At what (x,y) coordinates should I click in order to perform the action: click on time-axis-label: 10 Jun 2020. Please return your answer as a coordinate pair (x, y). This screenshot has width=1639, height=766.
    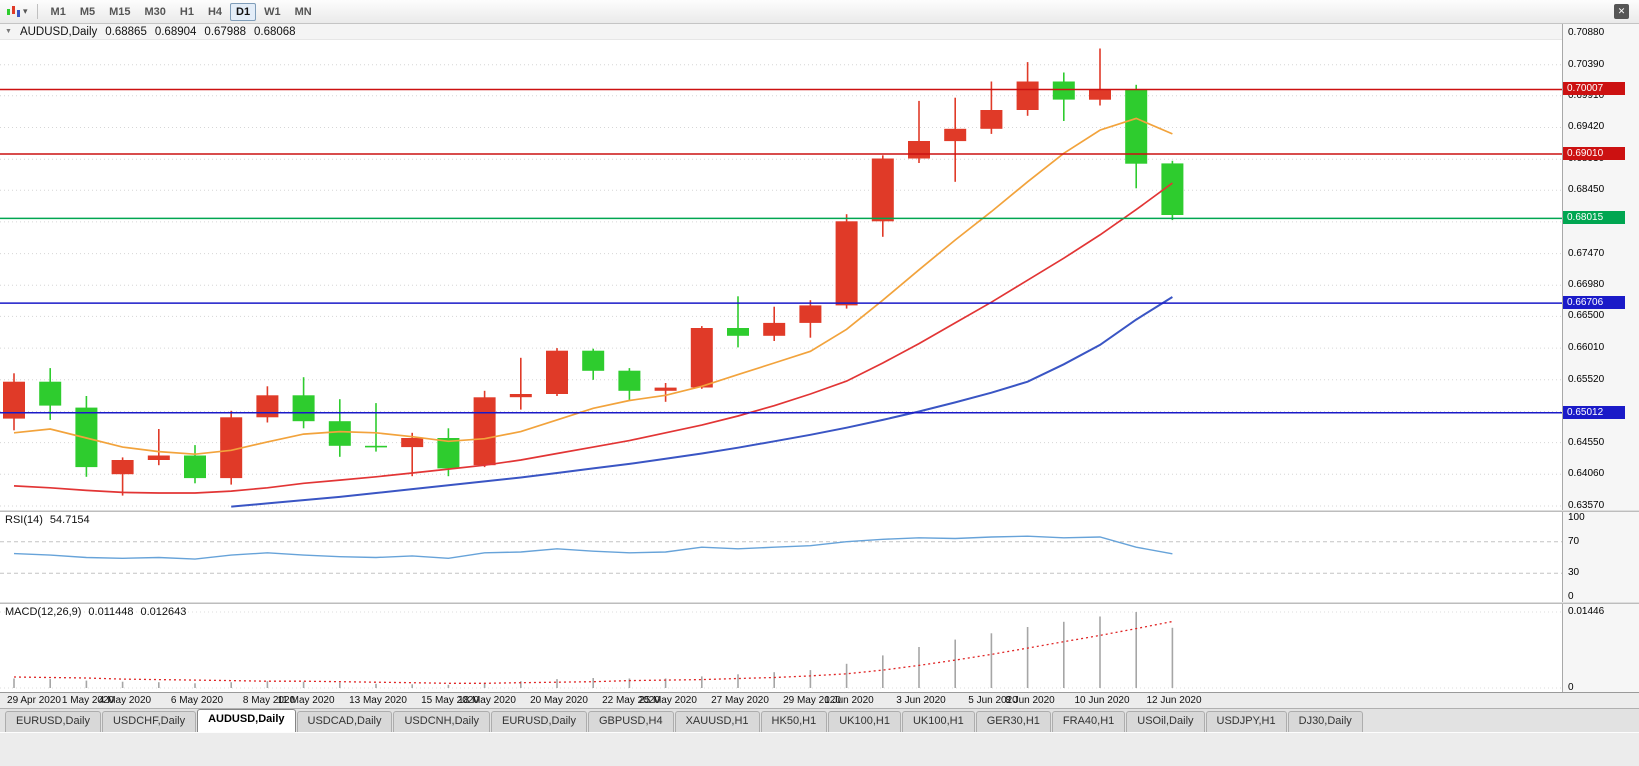
    Looking at the image, I should click on (1102, 700).